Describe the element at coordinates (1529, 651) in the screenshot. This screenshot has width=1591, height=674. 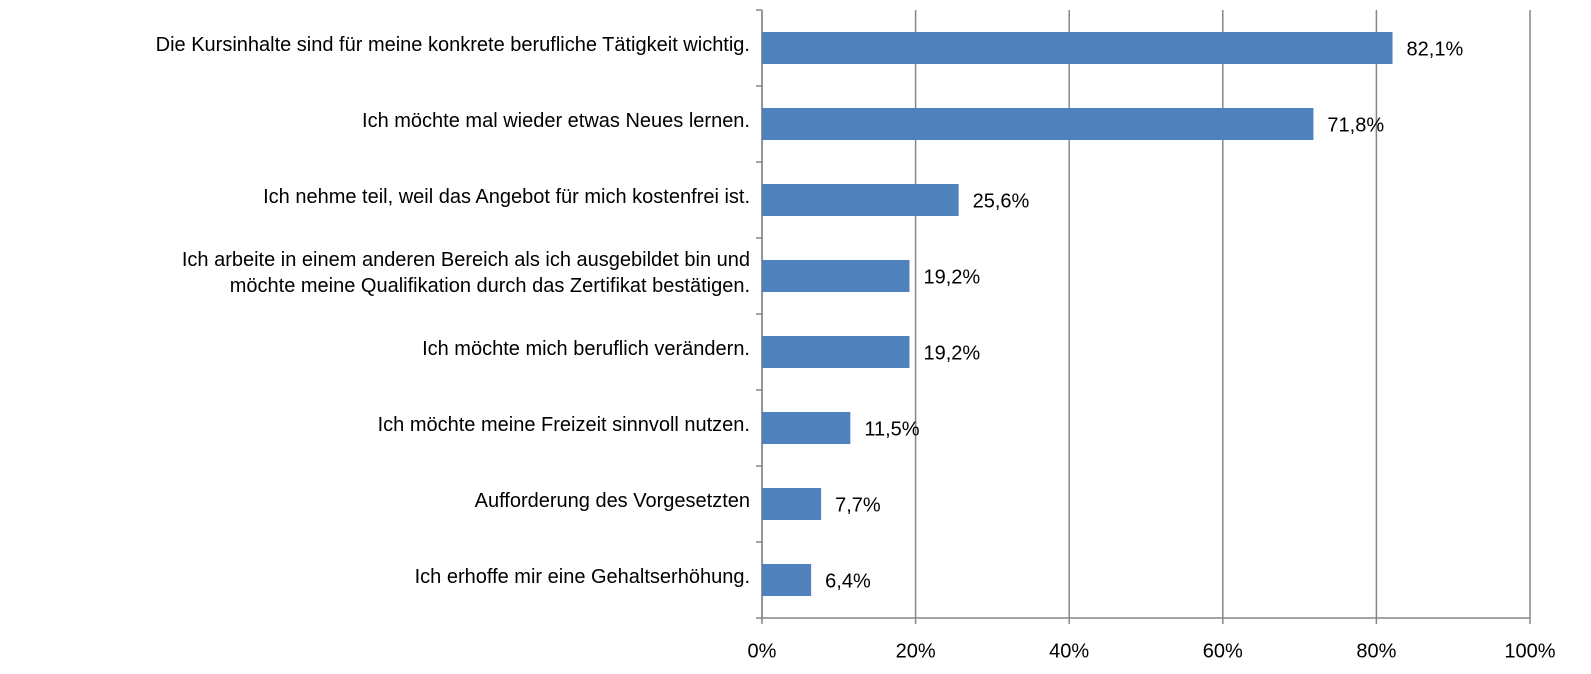
I see `x-tick-label: 100%` at that location.